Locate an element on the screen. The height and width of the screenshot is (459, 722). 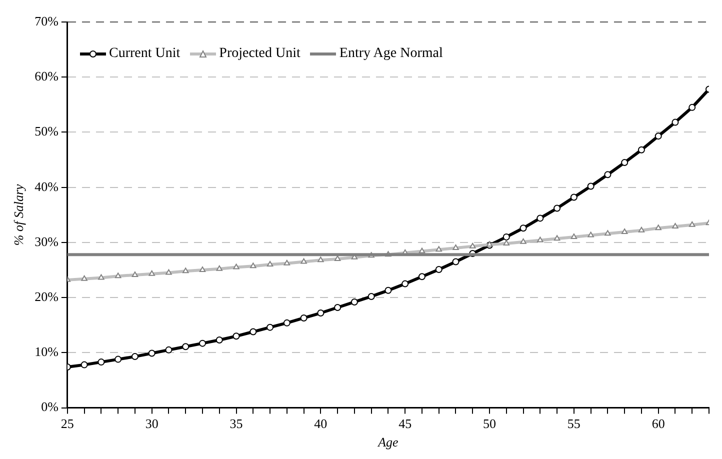
y-tick-label: 10% is located at coordinates (46, 352).